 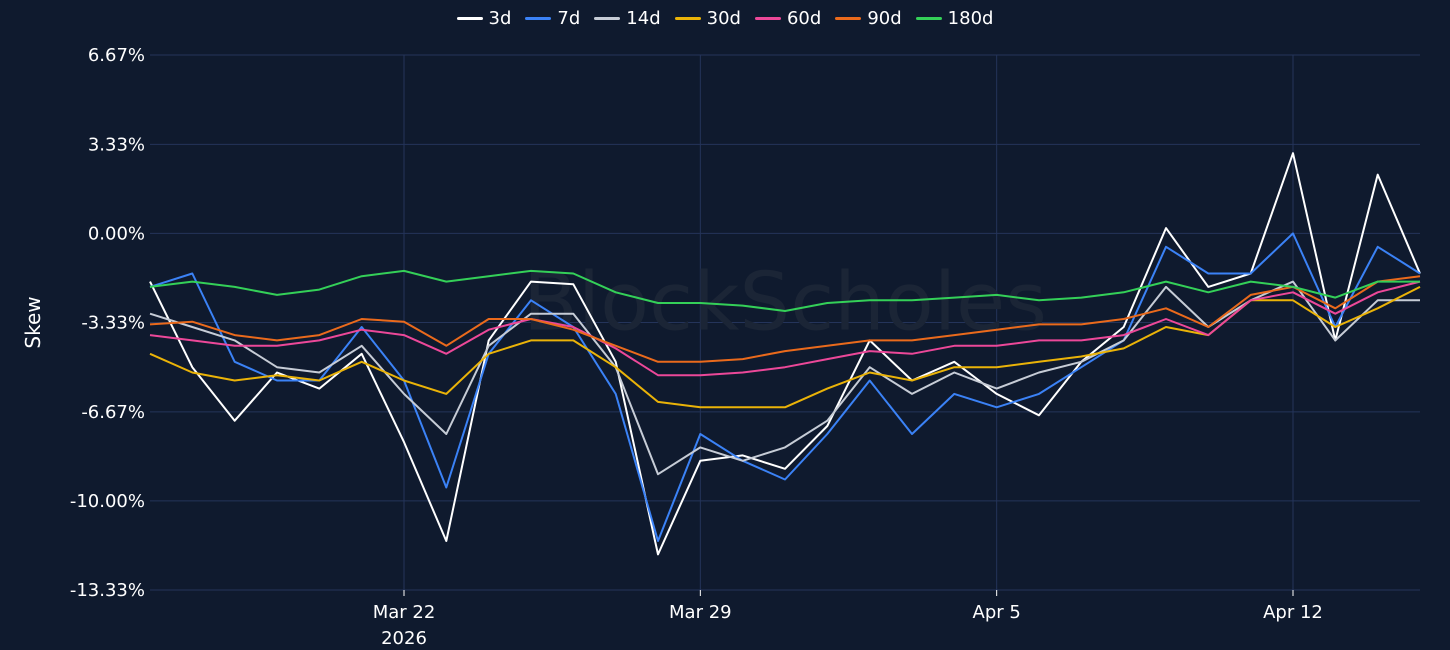 I want to click on series-line-60d, so click(x=785, y=328).